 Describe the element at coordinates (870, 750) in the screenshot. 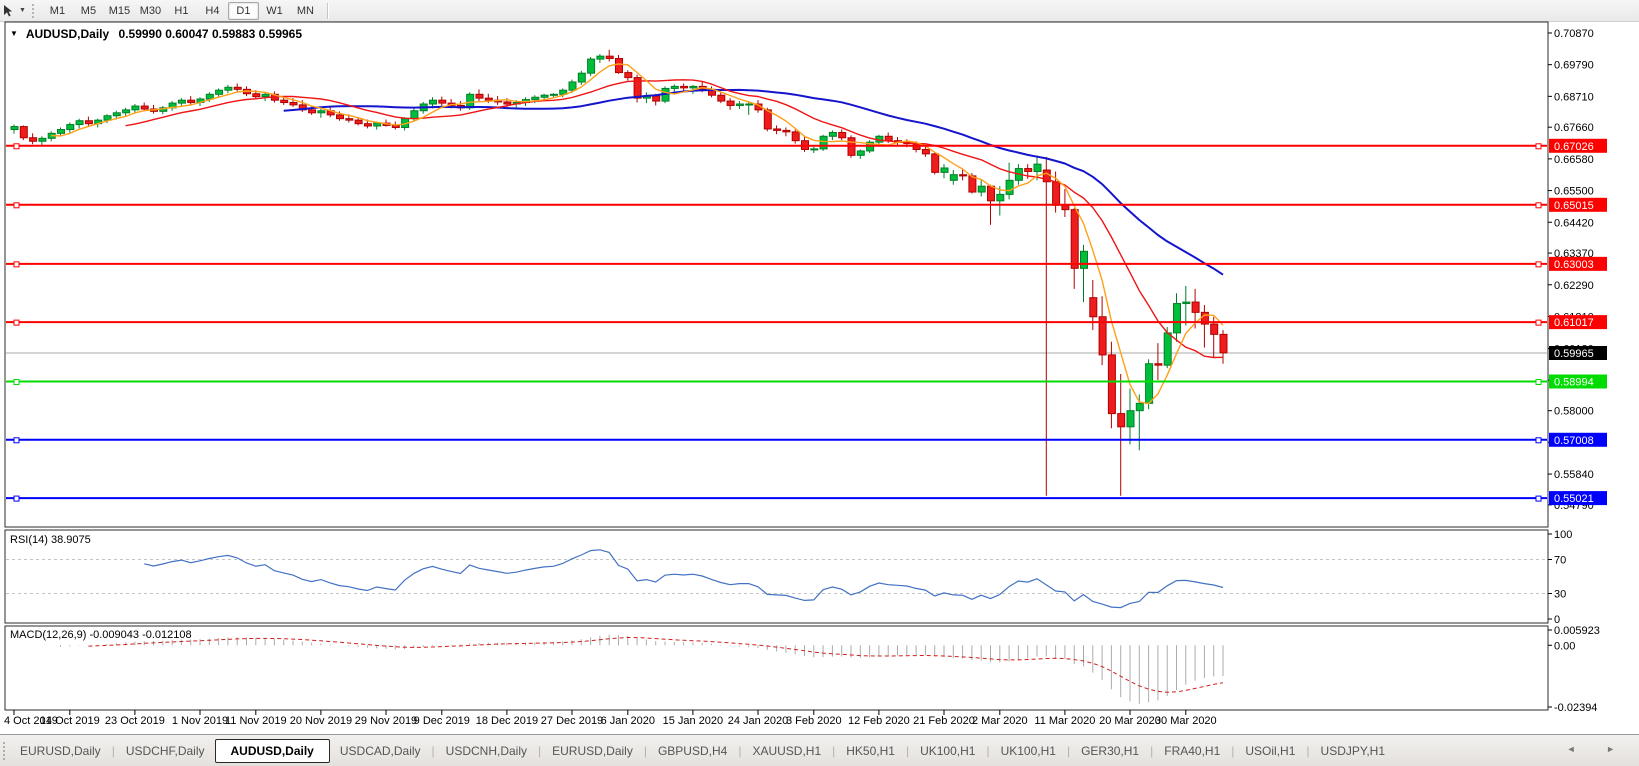

I see `tab-hk50-h1: HK50,H1` at that location.